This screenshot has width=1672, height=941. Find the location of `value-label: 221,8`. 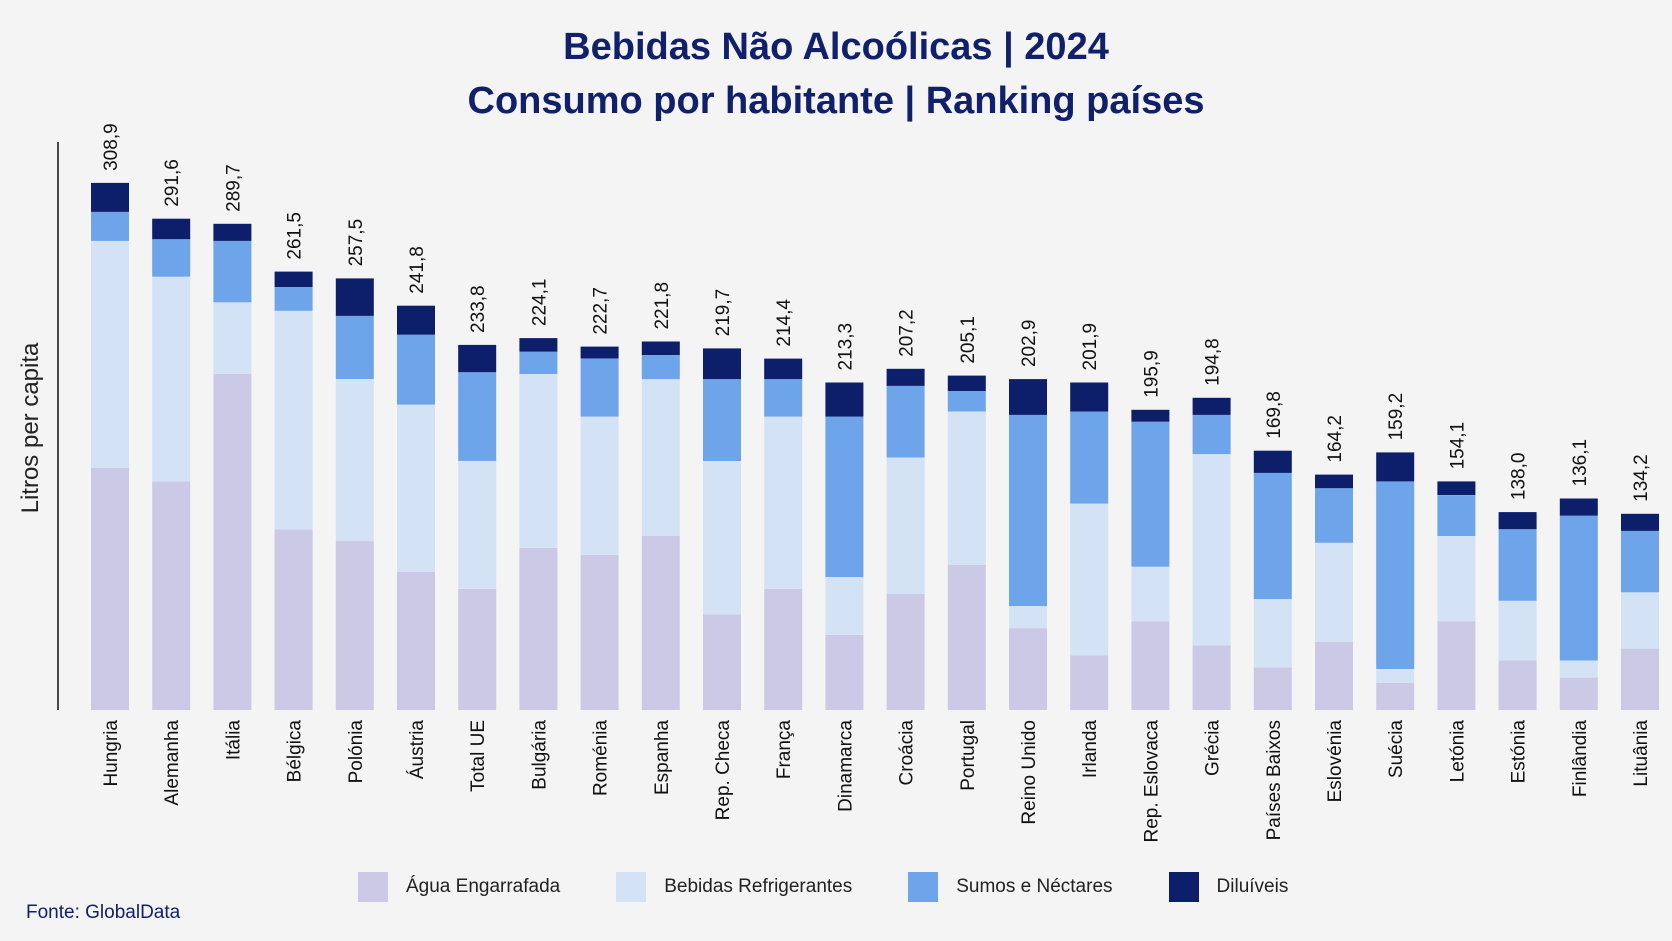

value-label: 221,8 is located at coordinates (662, 306).